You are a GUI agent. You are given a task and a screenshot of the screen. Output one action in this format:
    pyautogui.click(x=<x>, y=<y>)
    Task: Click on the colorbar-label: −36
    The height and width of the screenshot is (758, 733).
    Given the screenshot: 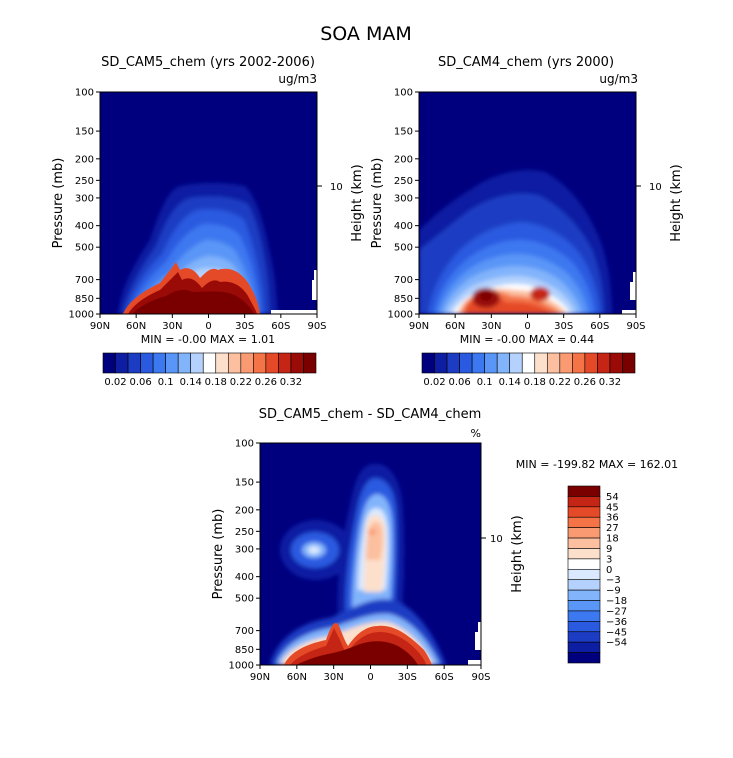 What is the action you would take?
    pyautogui.click(x=616, y=622)
    